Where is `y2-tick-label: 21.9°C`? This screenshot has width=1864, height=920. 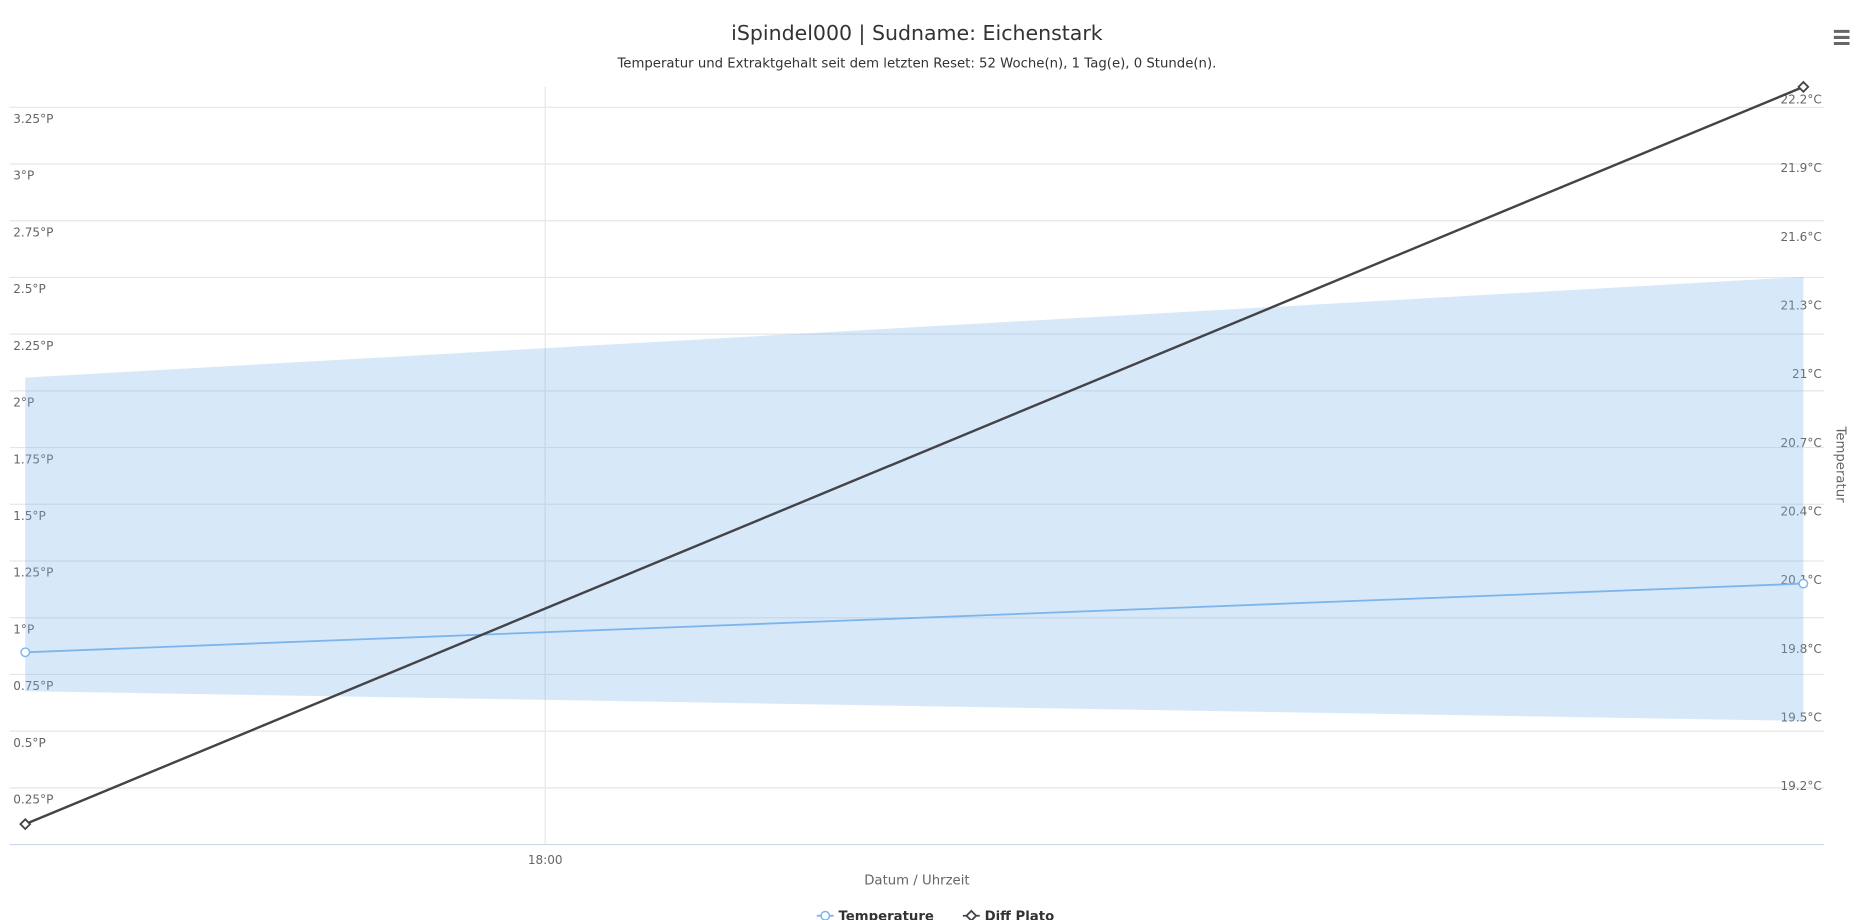
y2-tick-label: 21.9°C is located at coordinates (1801, 168).